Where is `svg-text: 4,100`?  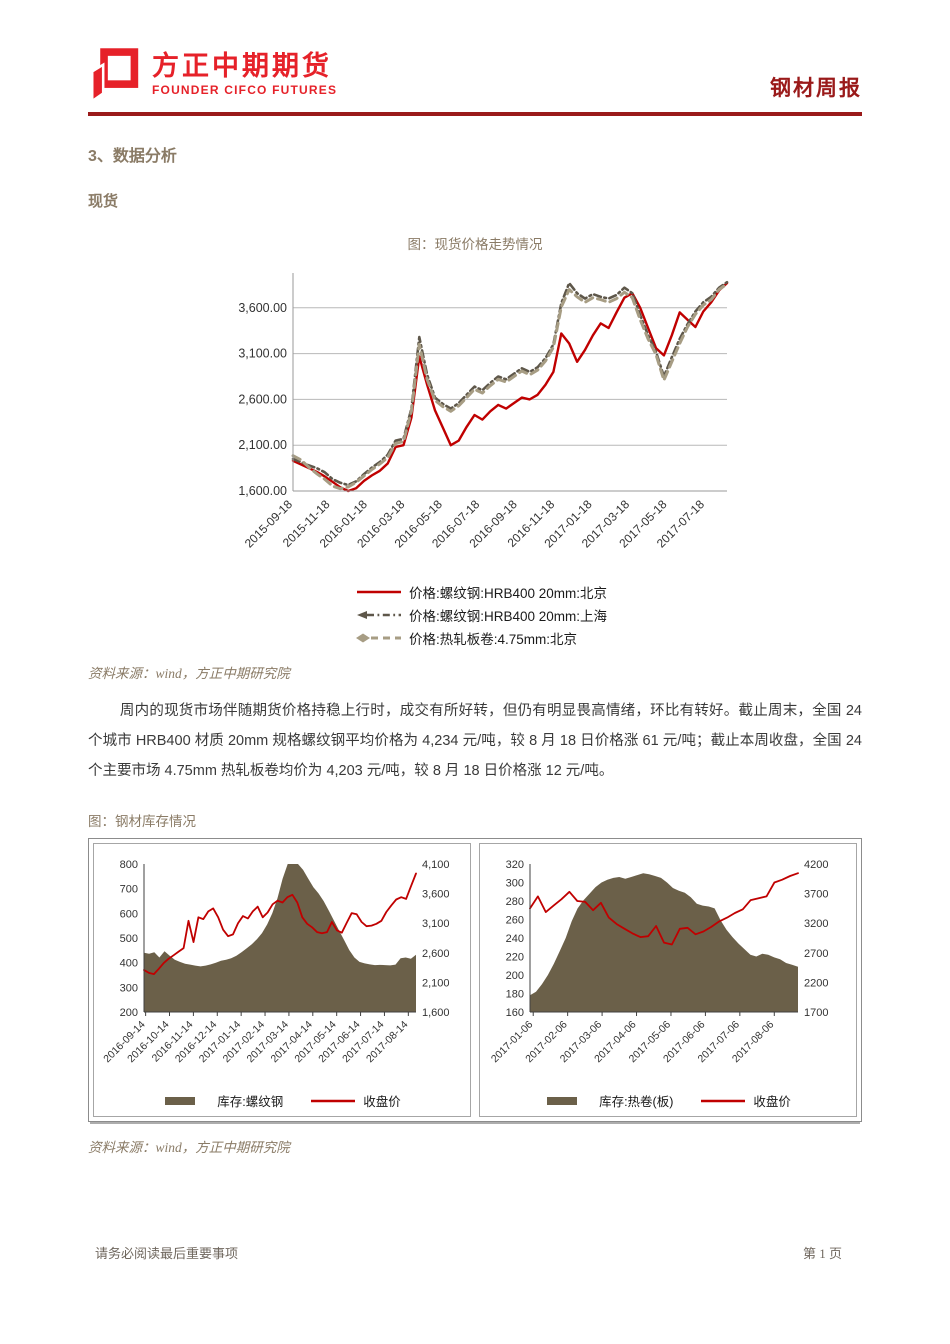
svg-text: 4,100 is located at coordinates (436, 865).